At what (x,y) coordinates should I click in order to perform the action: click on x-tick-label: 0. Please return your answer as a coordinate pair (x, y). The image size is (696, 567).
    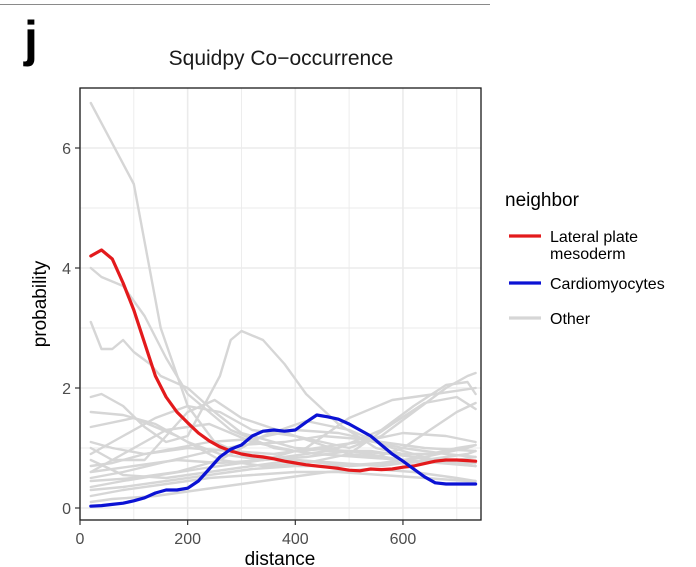
    Looking at the image, I should click on (80, 539).